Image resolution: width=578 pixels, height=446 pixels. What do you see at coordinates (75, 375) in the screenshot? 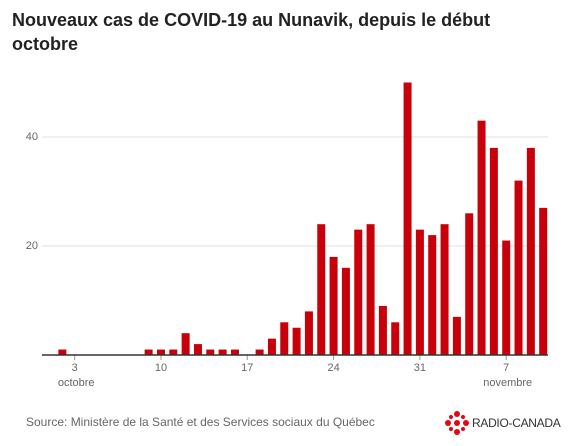
I see `x-tick-label: 3 octobre` at bounding box center [75, 375].